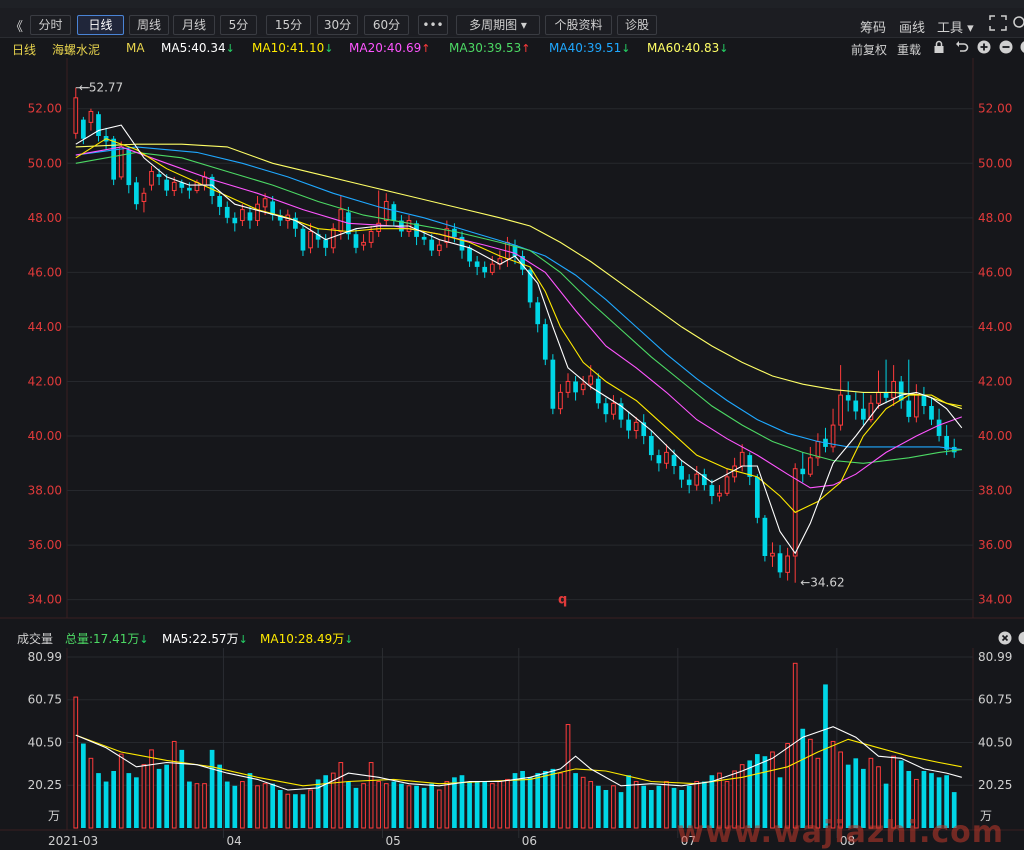  I want to click on collapse-icon: 《, so click(17, 27).